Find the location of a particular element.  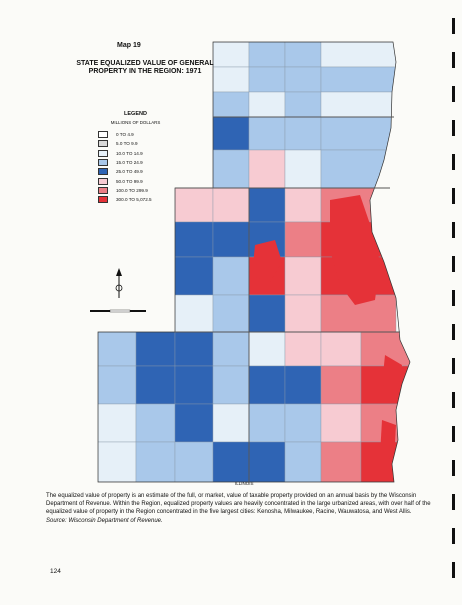

map-number: Map 19 is located at coordinates (129, 45).